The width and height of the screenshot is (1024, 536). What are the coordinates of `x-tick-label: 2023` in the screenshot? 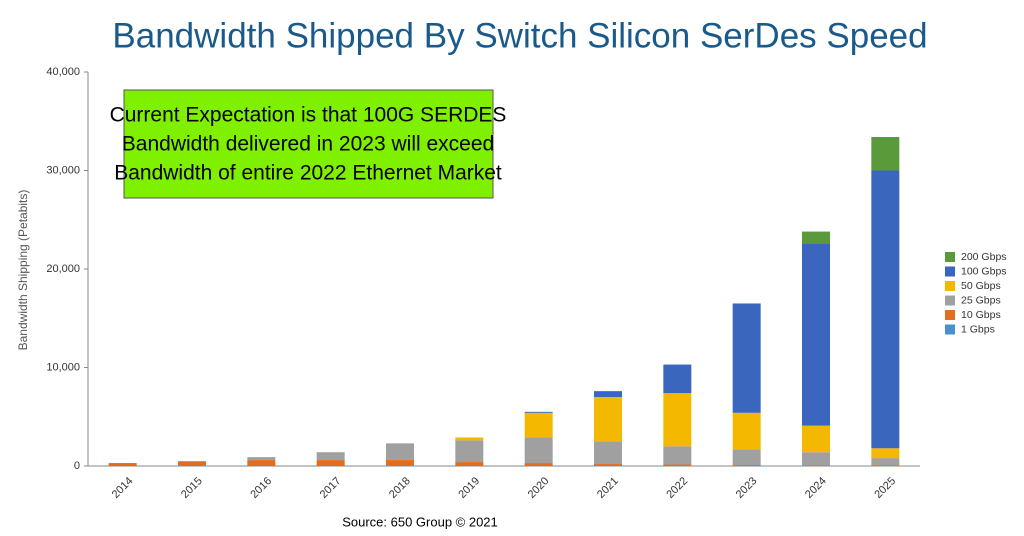 It's located at (747, 488).